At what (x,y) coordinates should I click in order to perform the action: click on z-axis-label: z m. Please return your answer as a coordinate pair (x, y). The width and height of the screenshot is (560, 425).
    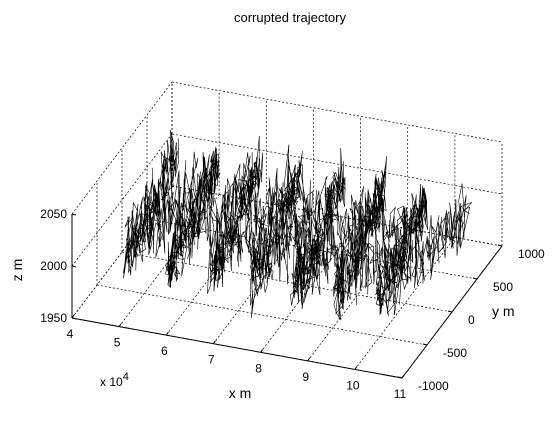
    Looking at the image, I should click on (17, 270).